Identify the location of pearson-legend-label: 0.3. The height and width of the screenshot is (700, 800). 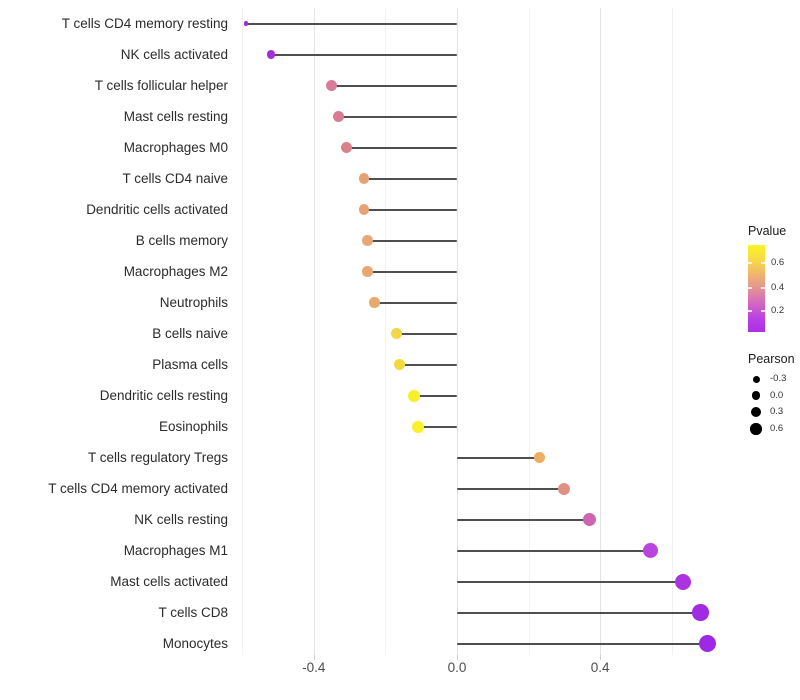
(777, 412).